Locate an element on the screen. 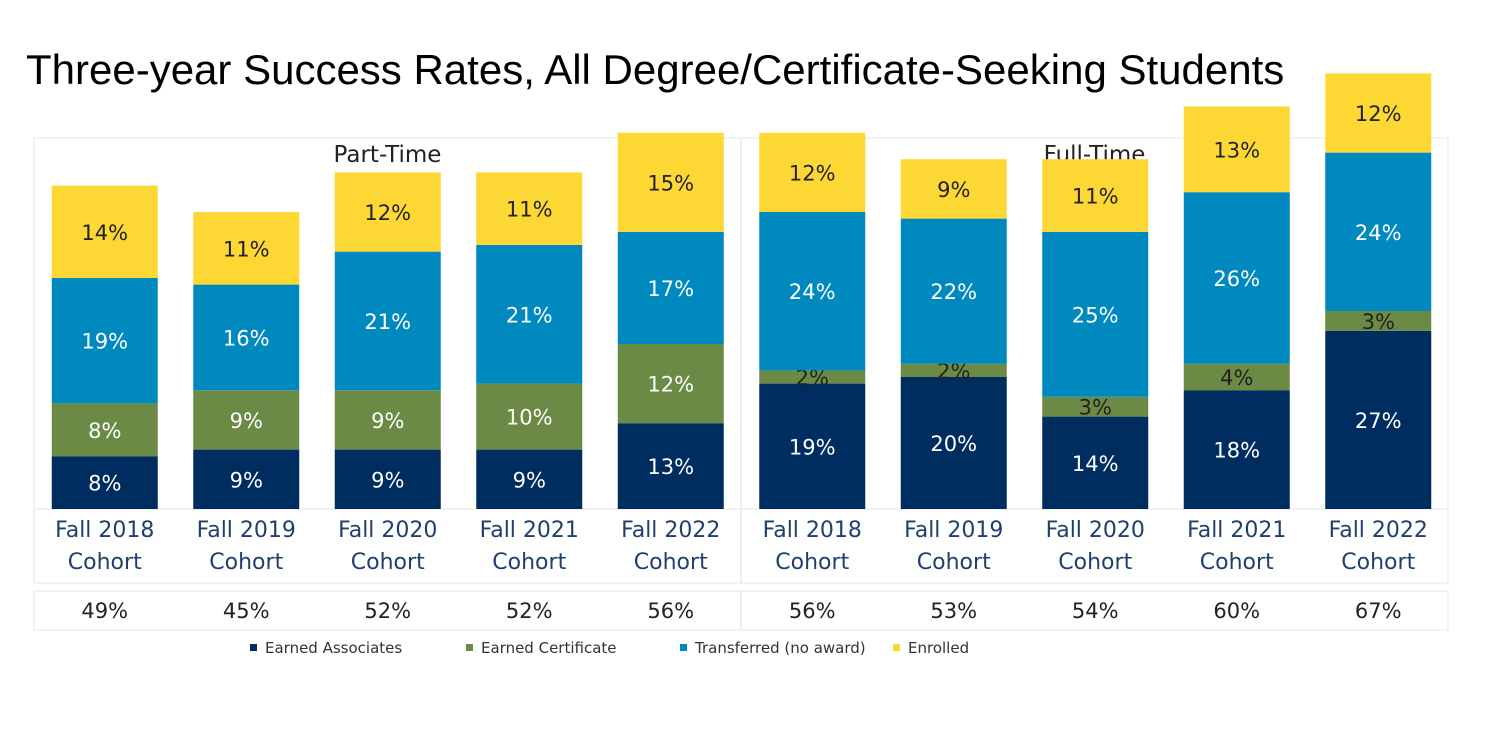 This screenshot has width=1500, height=740. total-label: 60% is located at coordinates (1236, 611).